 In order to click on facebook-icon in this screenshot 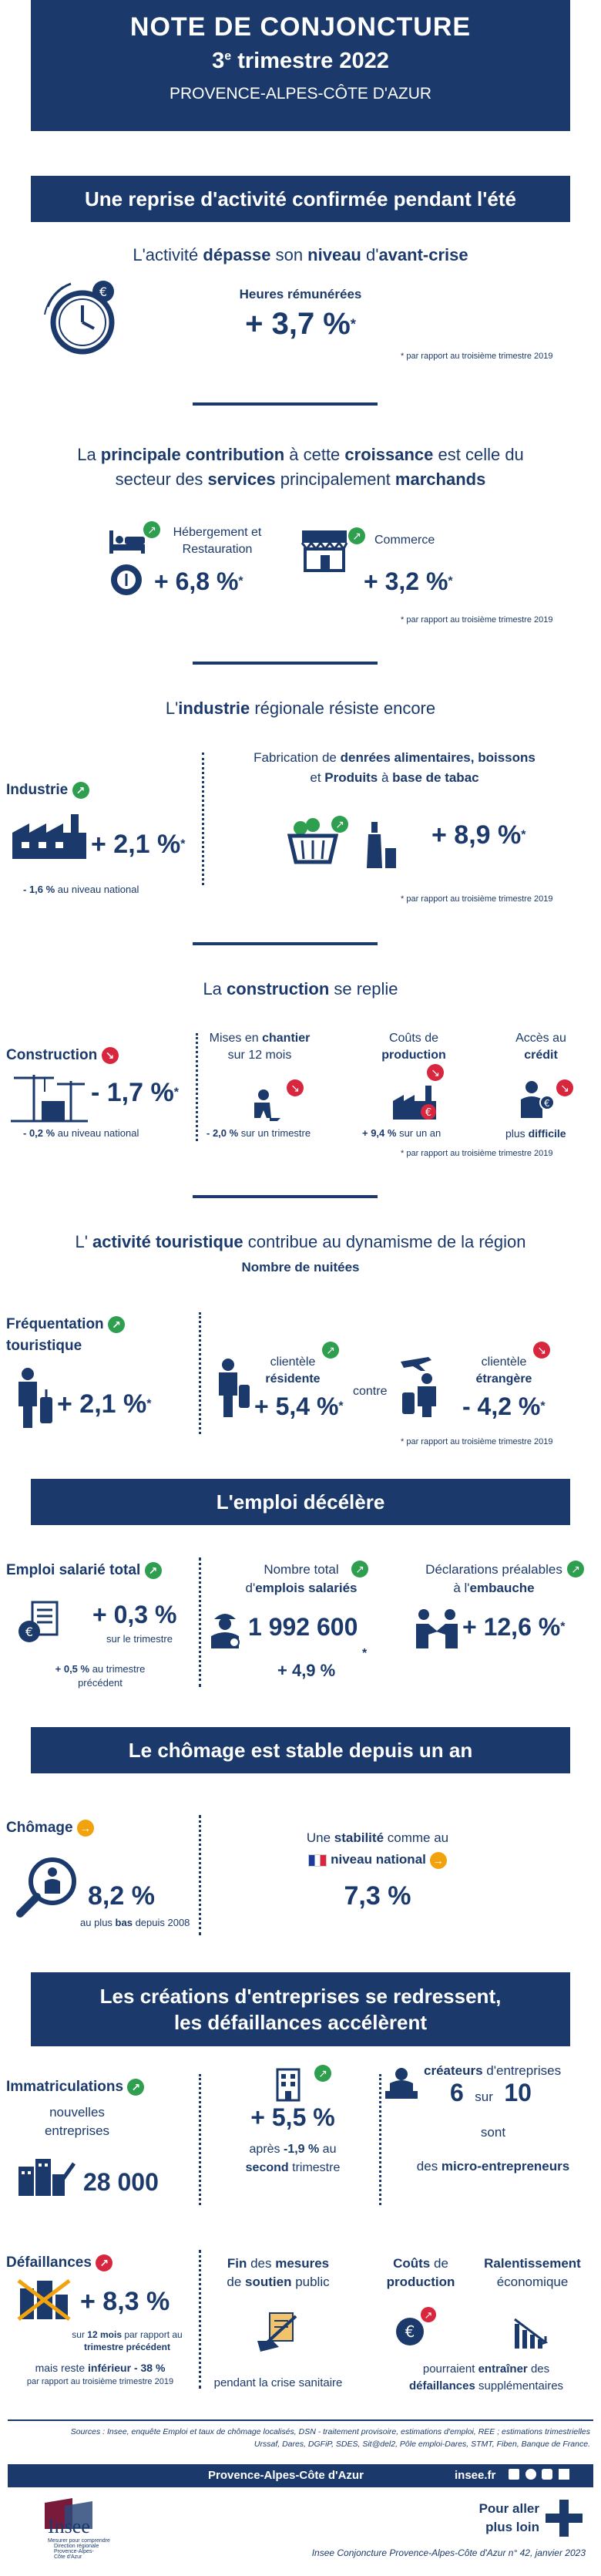, I will do `click(514, 2475)`.